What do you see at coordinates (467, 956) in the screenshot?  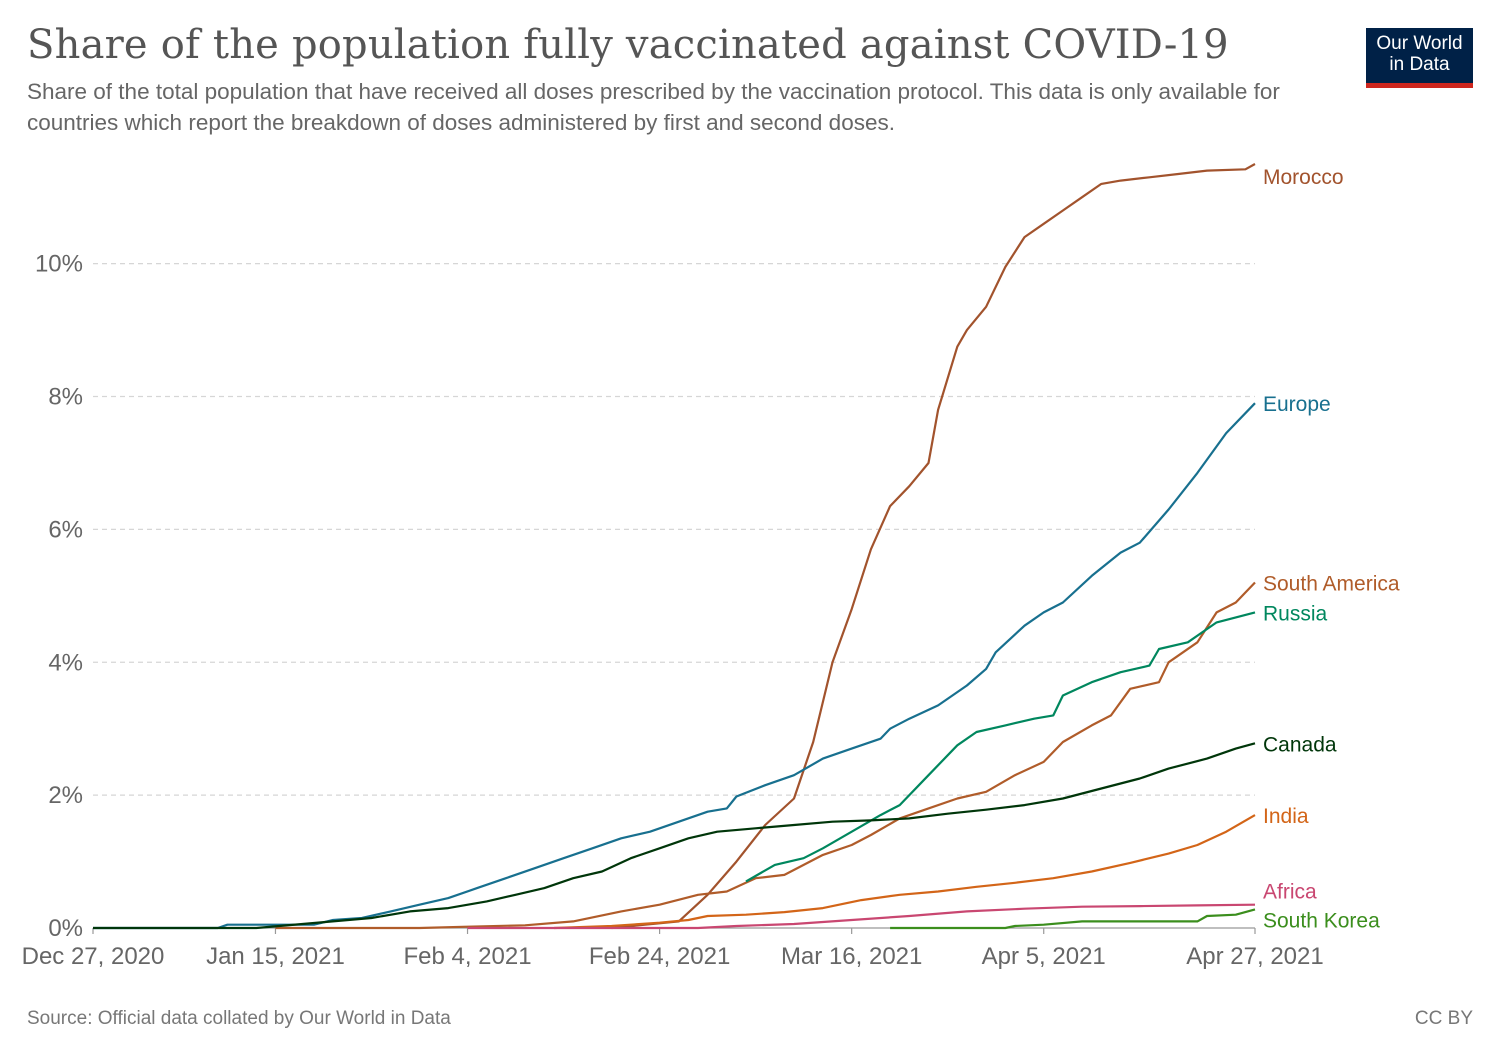 I see `x-tick-label: Feb 4, 2021` at bounding box center [467, 956].